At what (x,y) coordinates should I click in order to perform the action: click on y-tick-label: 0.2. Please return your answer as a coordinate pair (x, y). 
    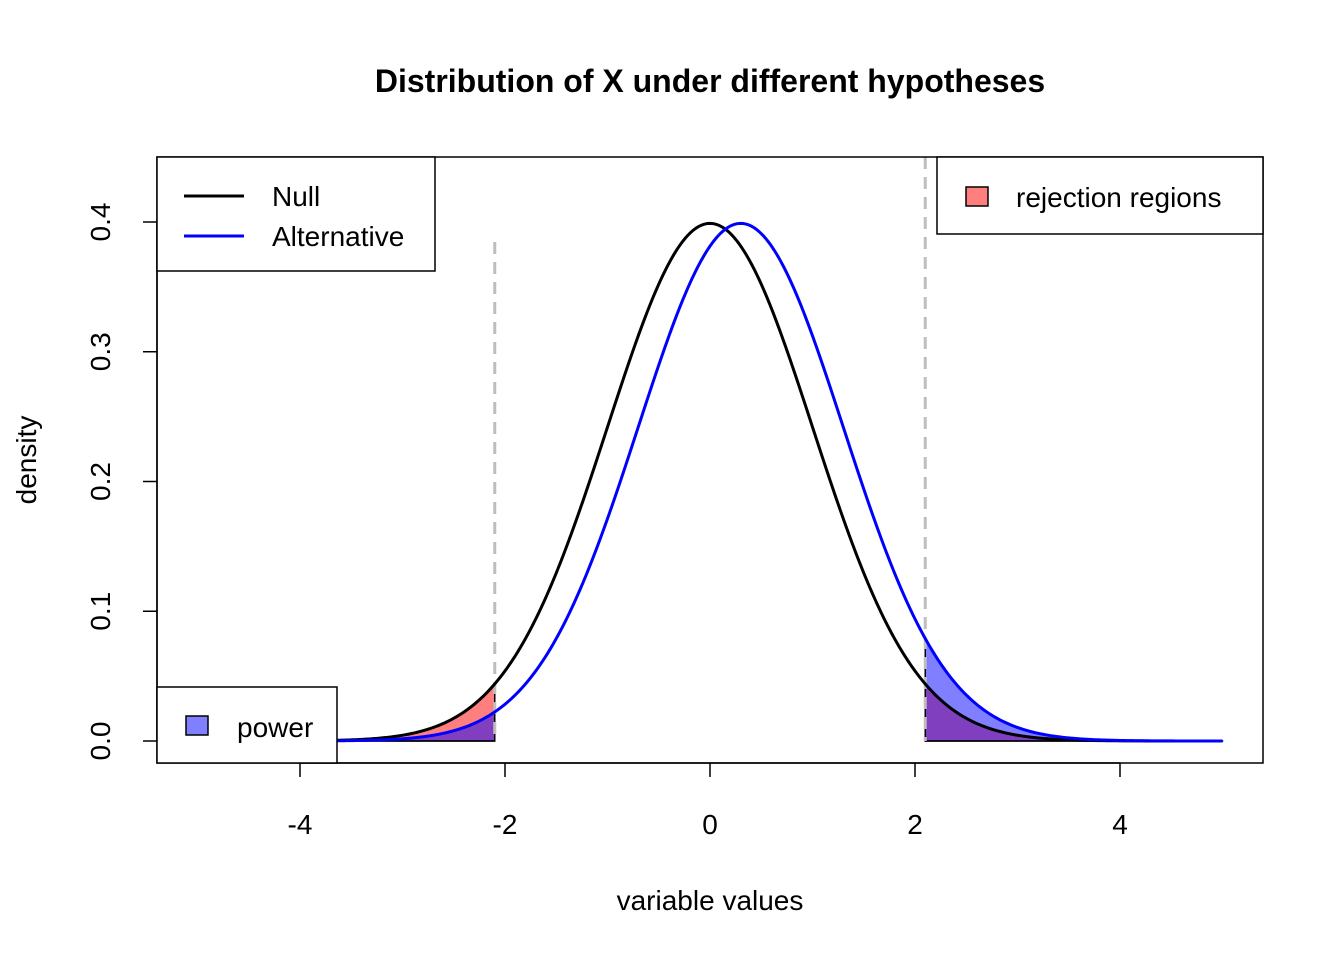
    Looking at the image, I should click on (100, 481).